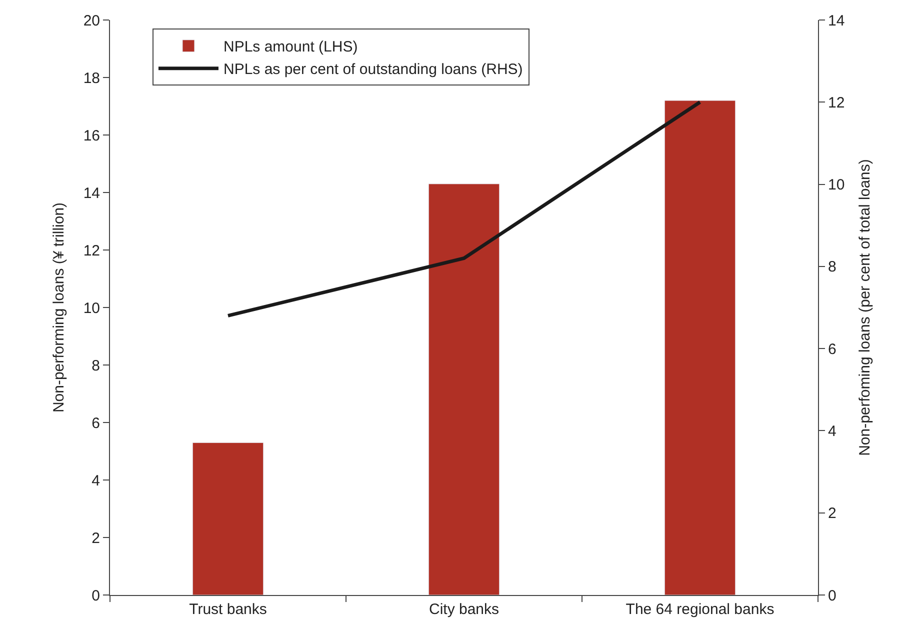 Image resolution: width=913 pixels, height=640 pixels. Describe the element at coordinates (836, 185) in the screenshot. I see `y2-tick-label: 10` at that location.